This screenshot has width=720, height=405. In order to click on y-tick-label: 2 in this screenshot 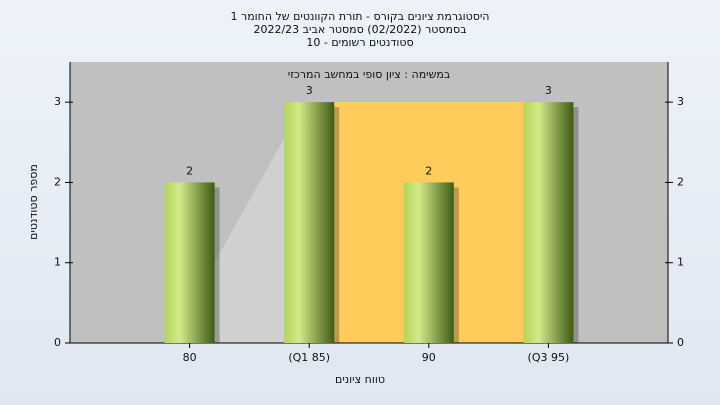, I will do `click(57, 181)`.